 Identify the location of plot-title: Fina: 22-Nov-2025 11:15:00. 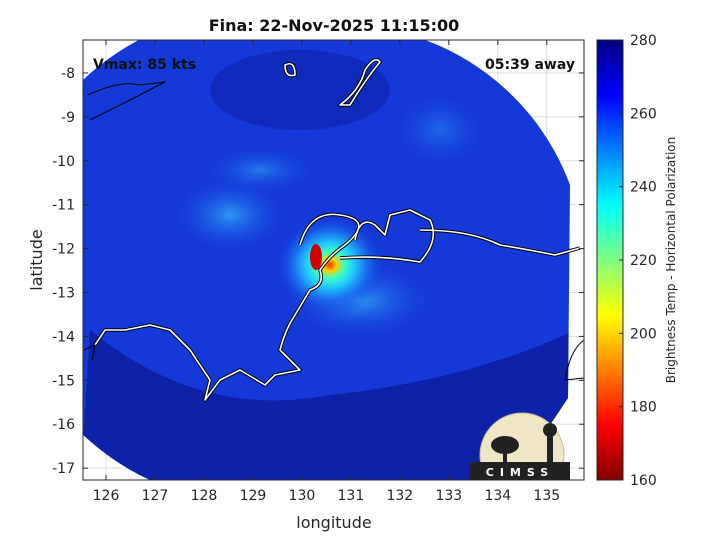
(334, 25).